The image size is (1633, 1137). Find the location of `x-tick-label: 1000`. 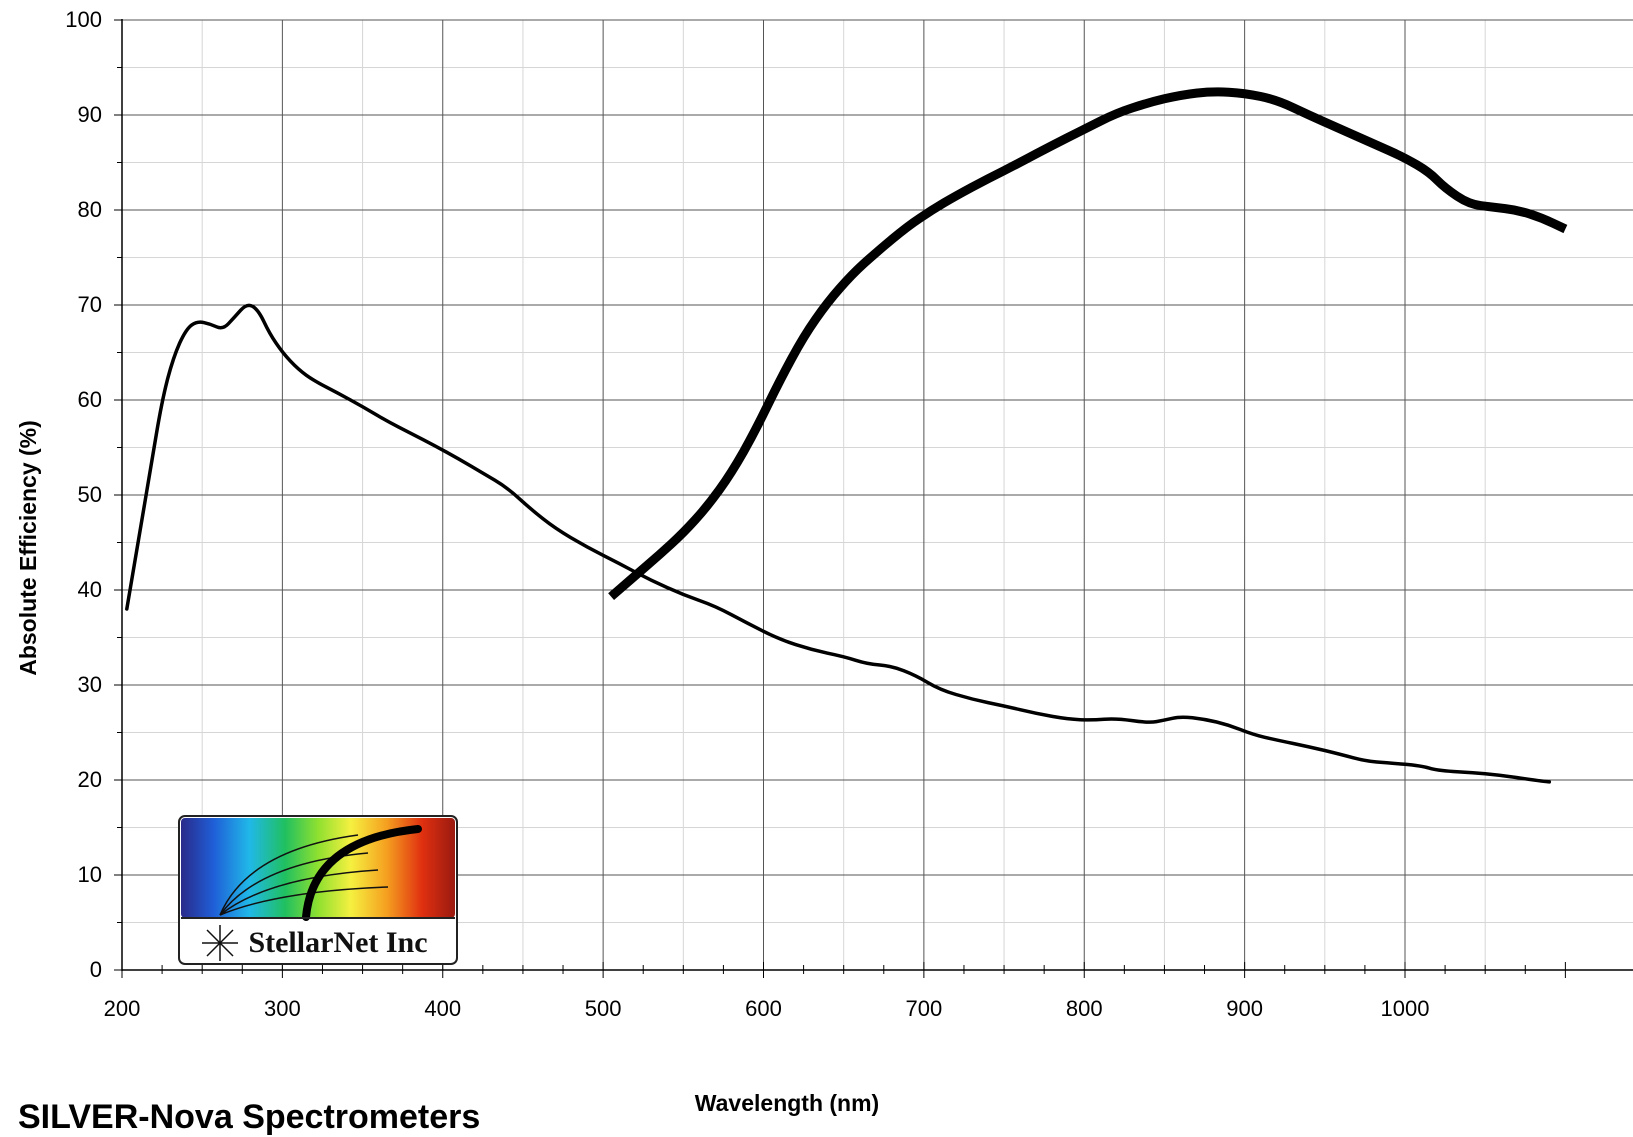

x-tick-label: 1000 is located at coordinates (1405, 1008).